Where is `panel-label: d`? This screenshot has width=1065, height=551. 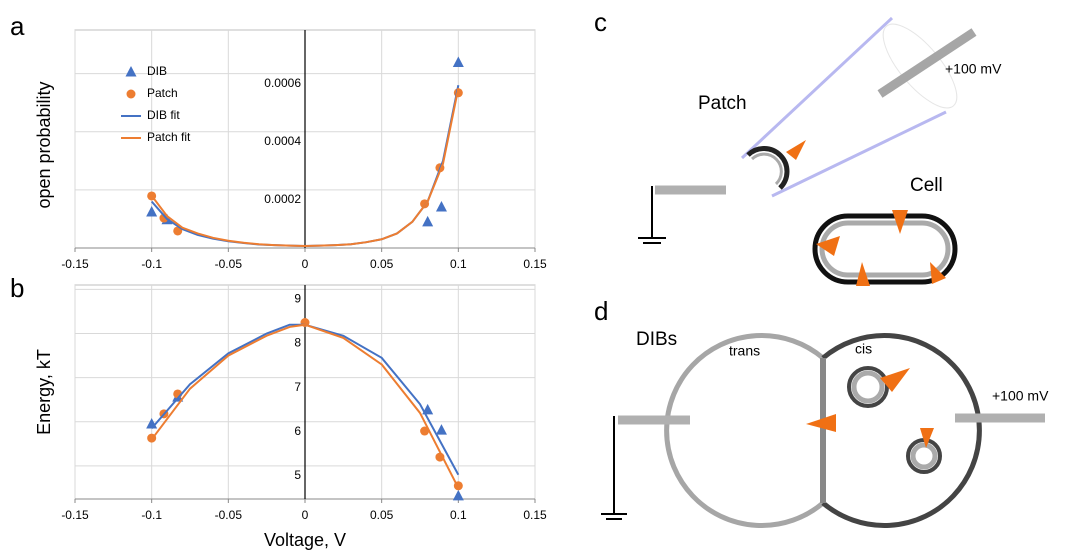 panel-label: d is located at coordinates (601, 311).